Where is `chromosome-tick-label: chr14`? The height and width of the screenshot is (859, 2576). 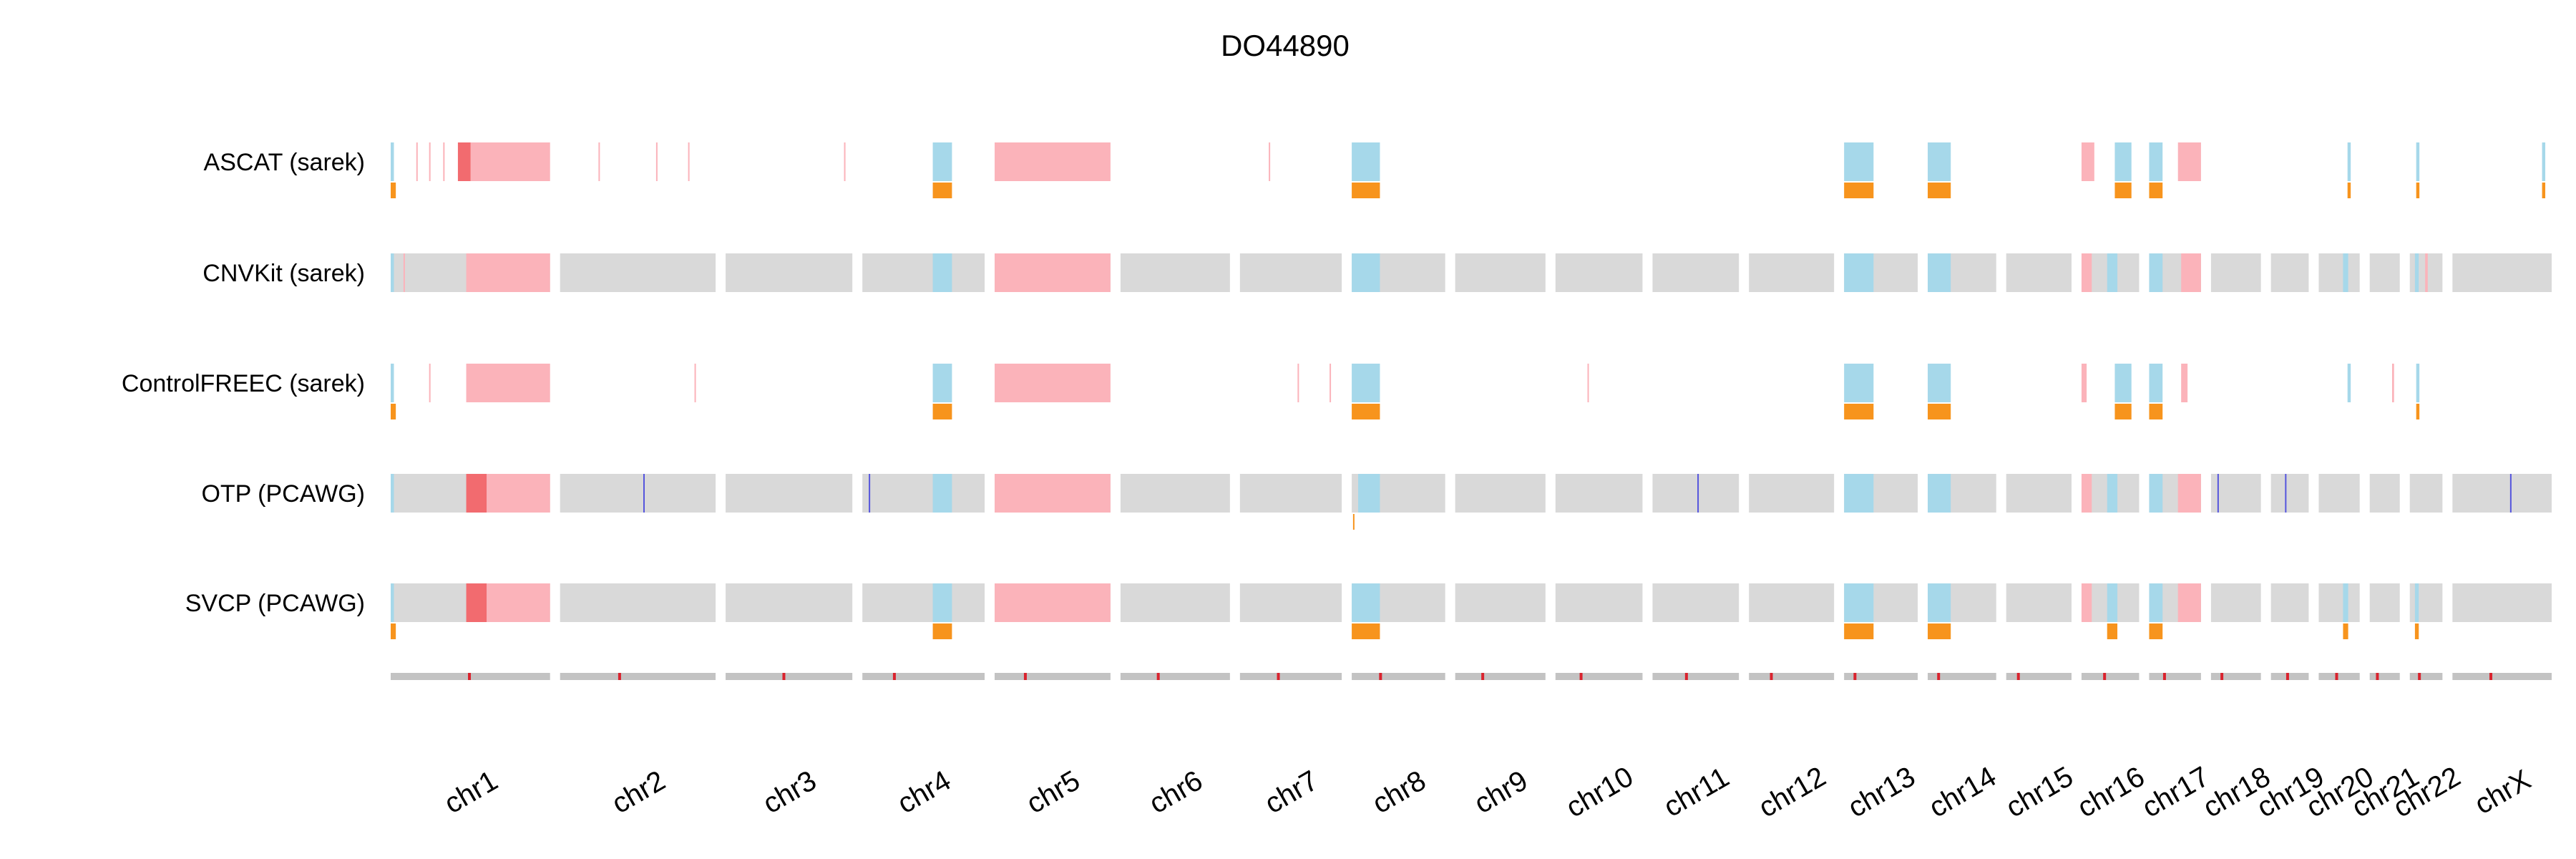
chromosome-tick-label: chr14 is located at coordinates (1963, 792).